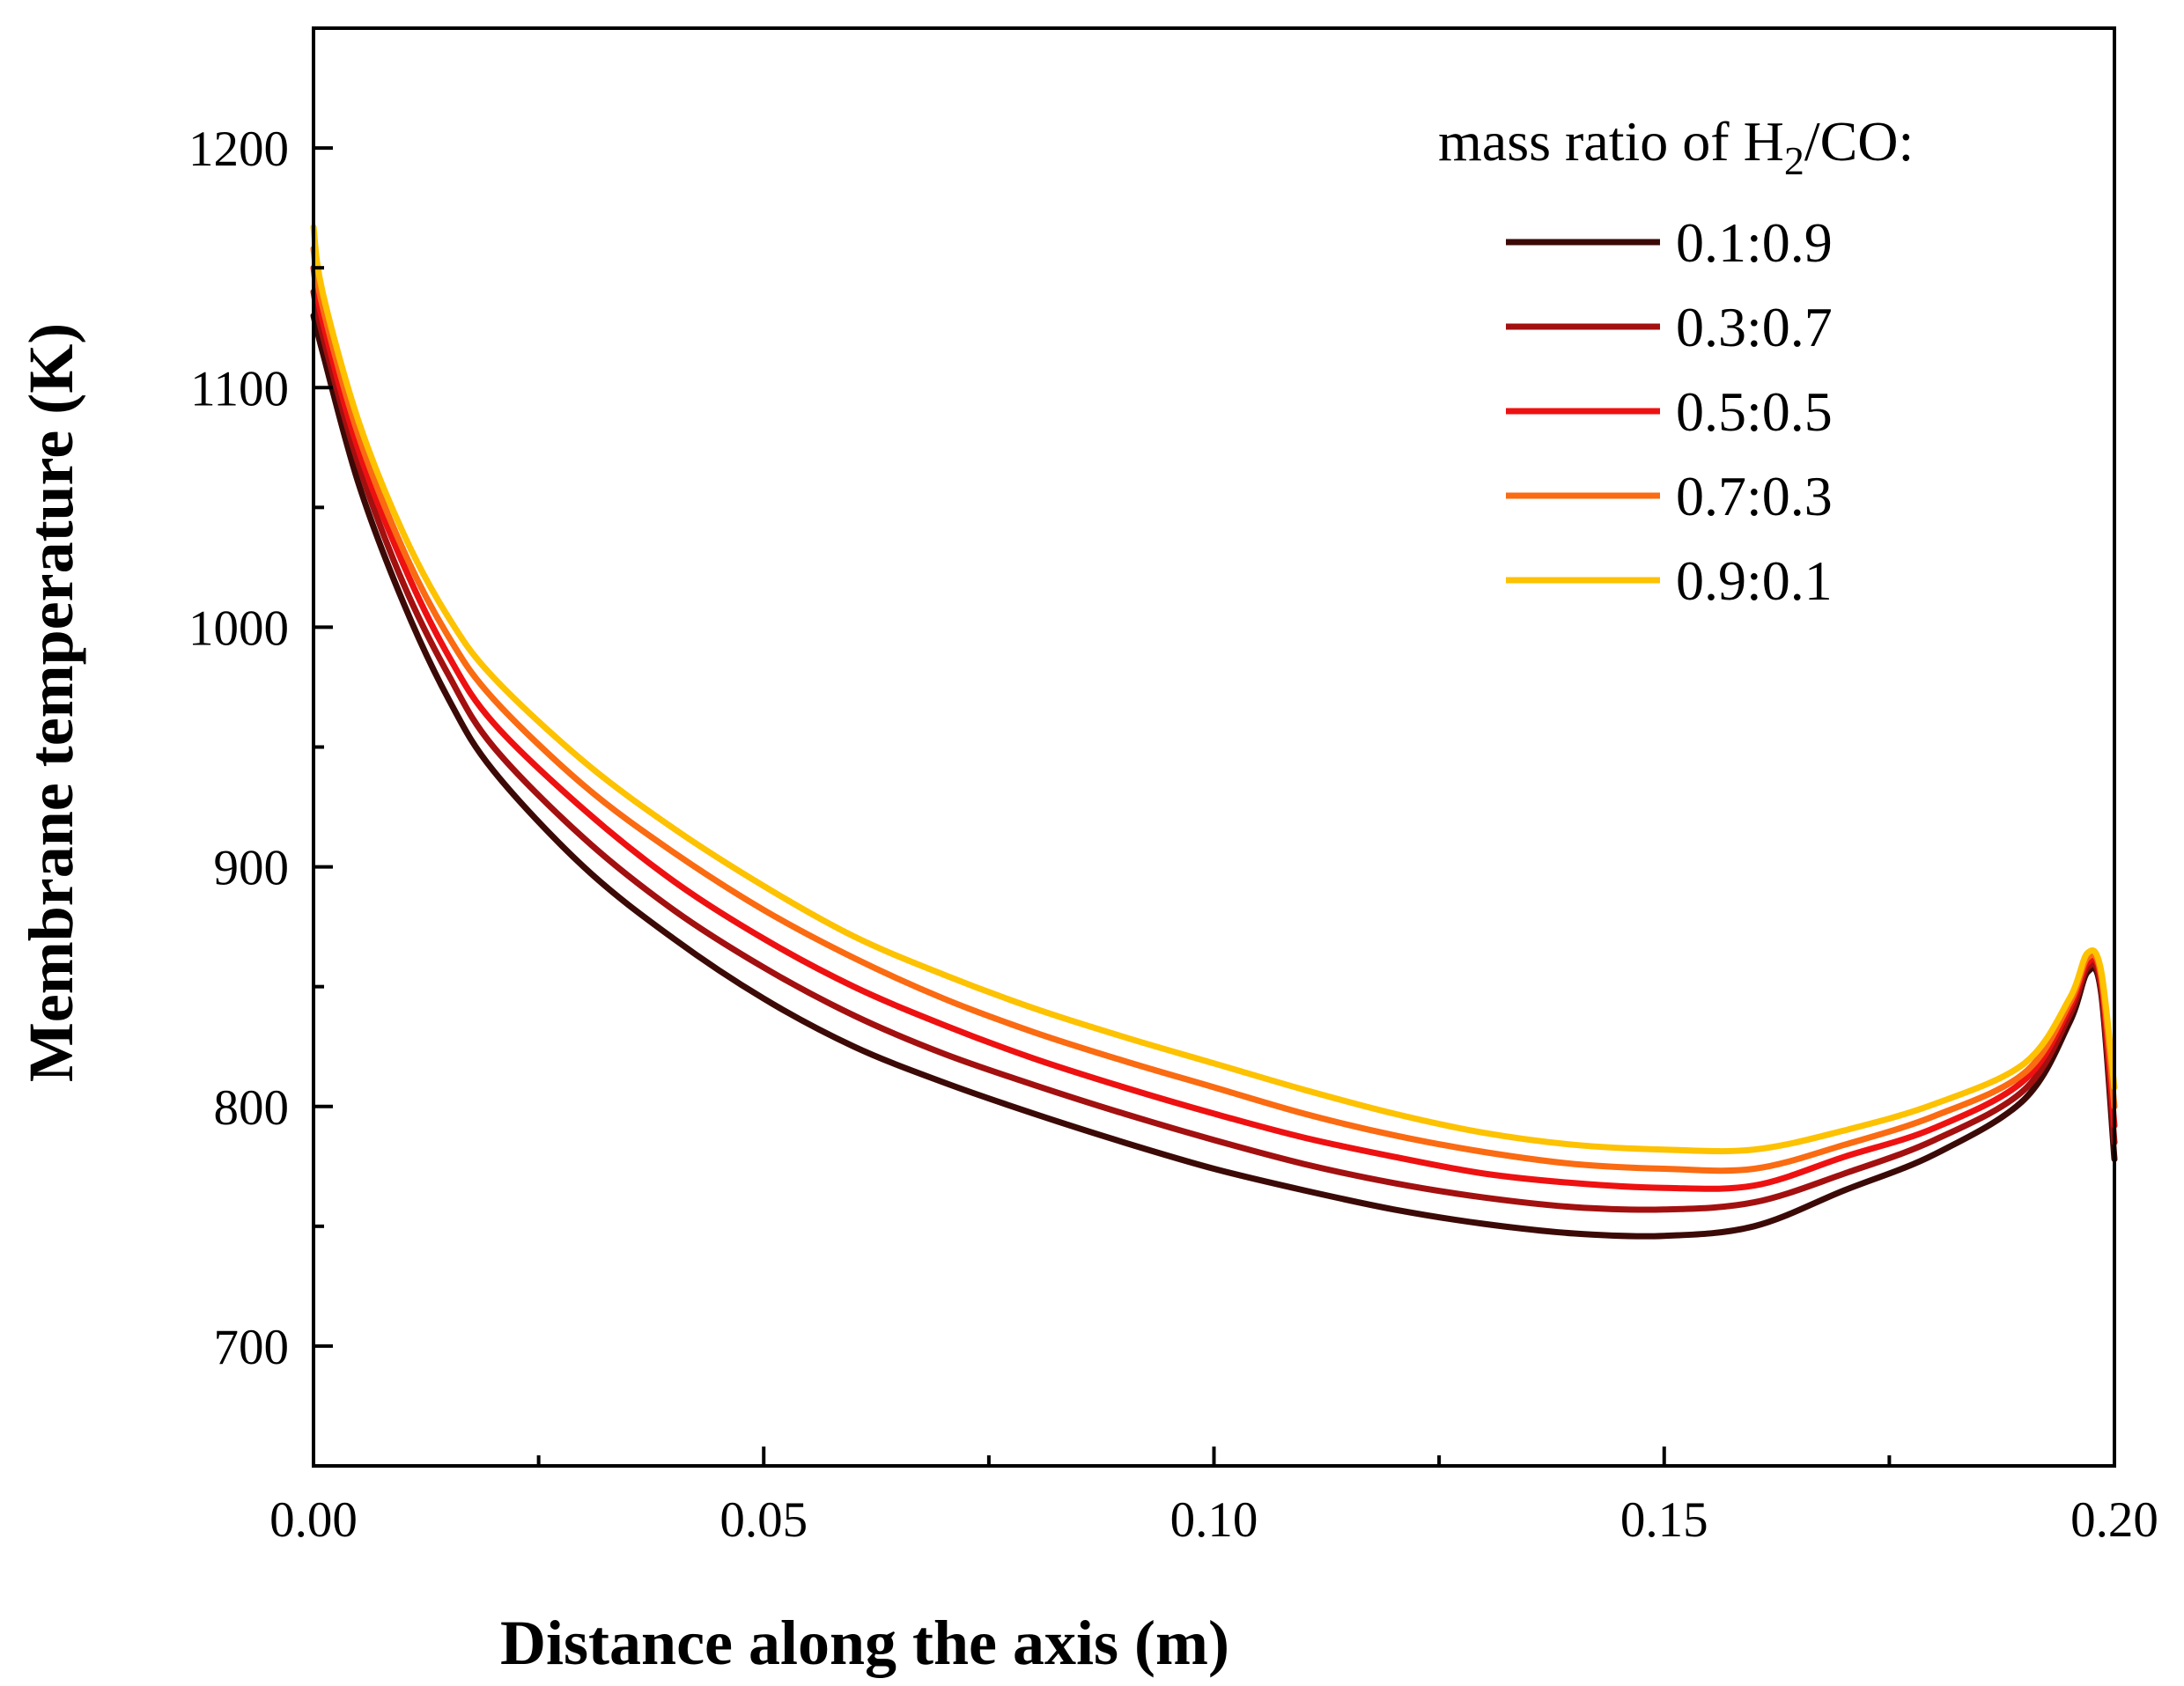  Describe the element at coordinates (1754, 580) in the screenshot. I see `legend-label: 0.9:0.1` at that location.